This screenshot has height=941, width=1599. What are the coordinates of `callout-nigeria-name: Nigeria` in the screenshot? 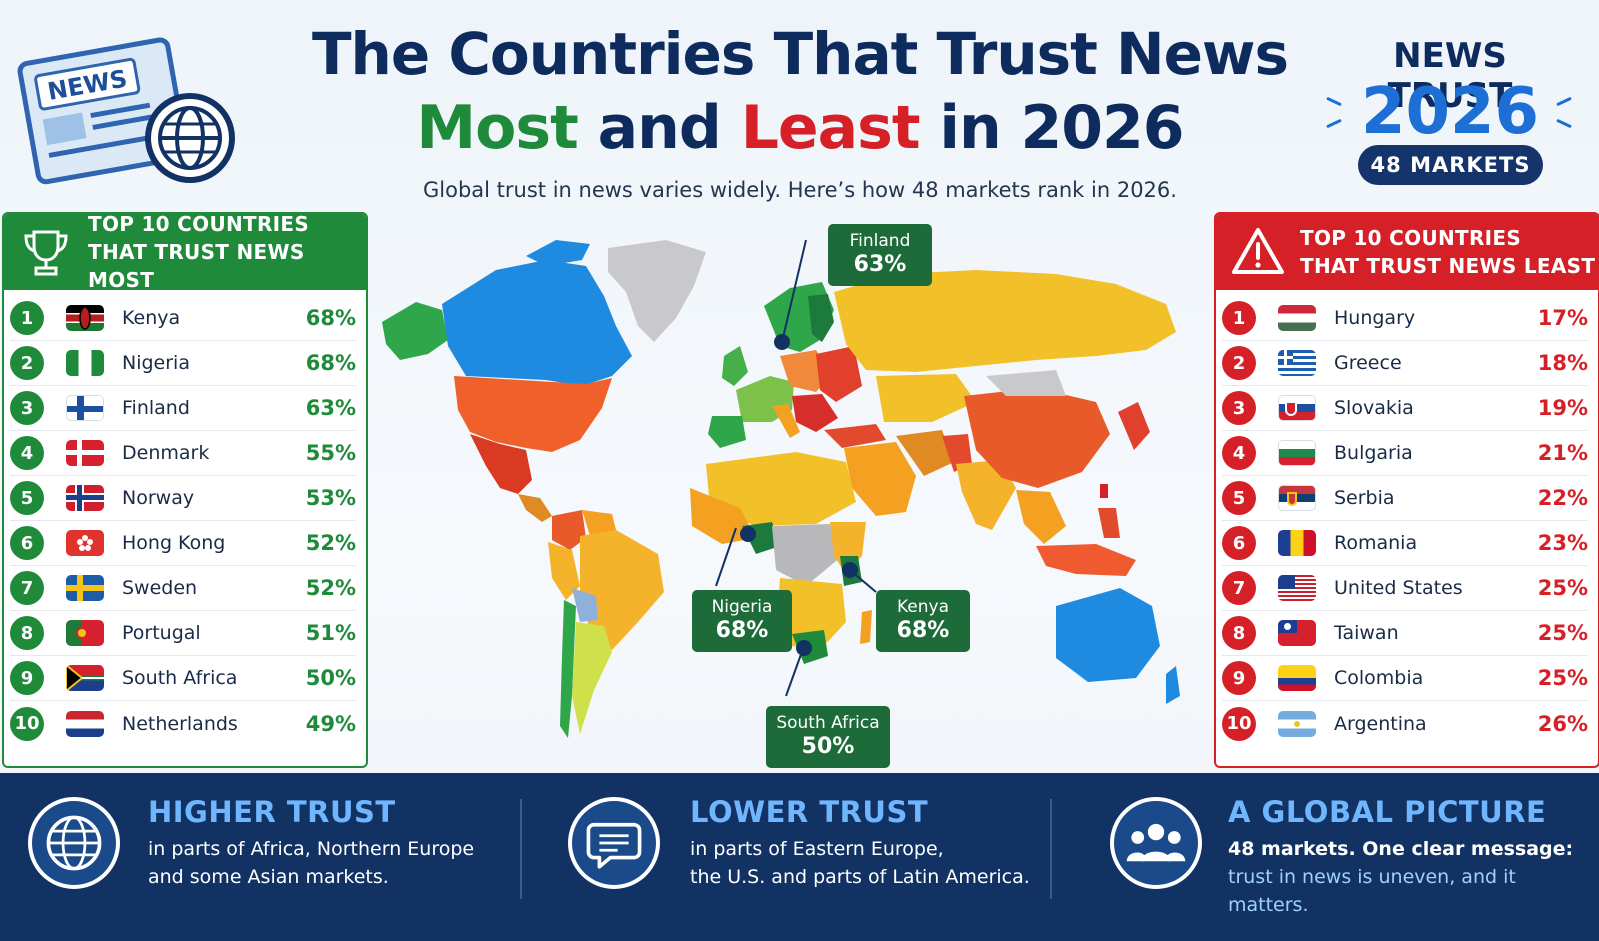 It's located at (742, 607).